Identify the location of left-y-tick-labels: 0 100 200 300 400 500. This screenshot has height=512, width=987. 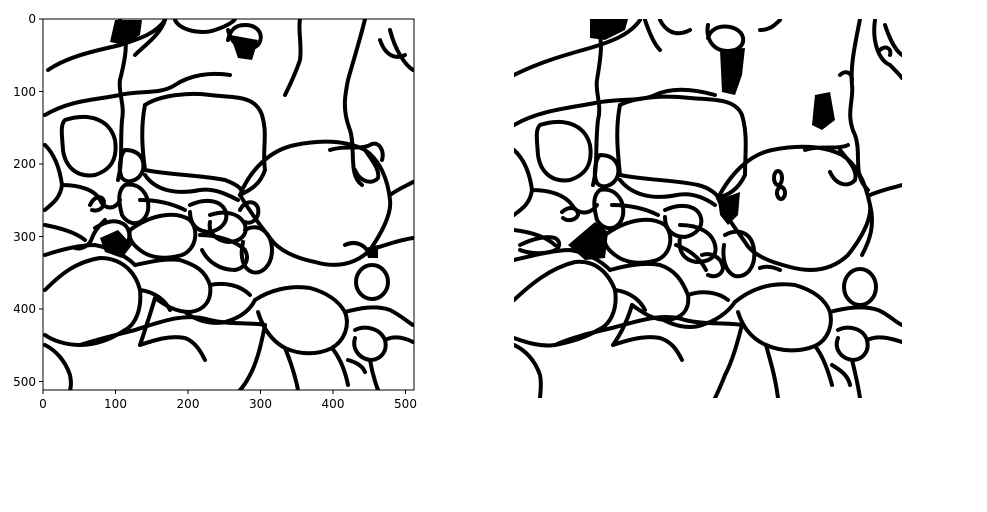
(24, 200).